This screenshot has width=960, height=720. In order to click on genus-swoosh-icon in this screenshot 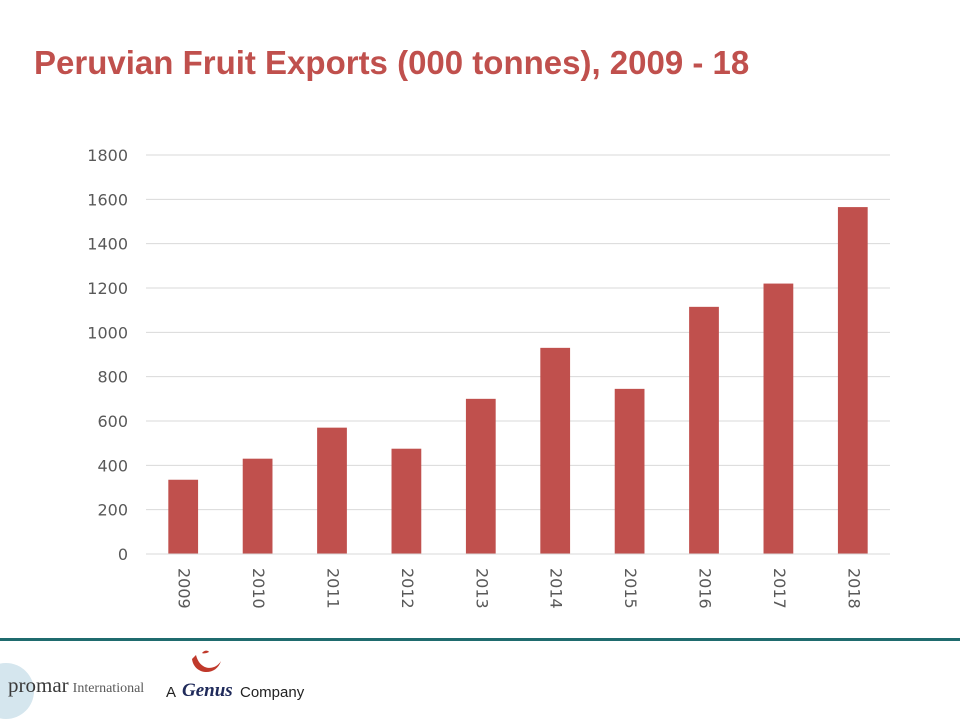, I will do `click(206, 661)`.